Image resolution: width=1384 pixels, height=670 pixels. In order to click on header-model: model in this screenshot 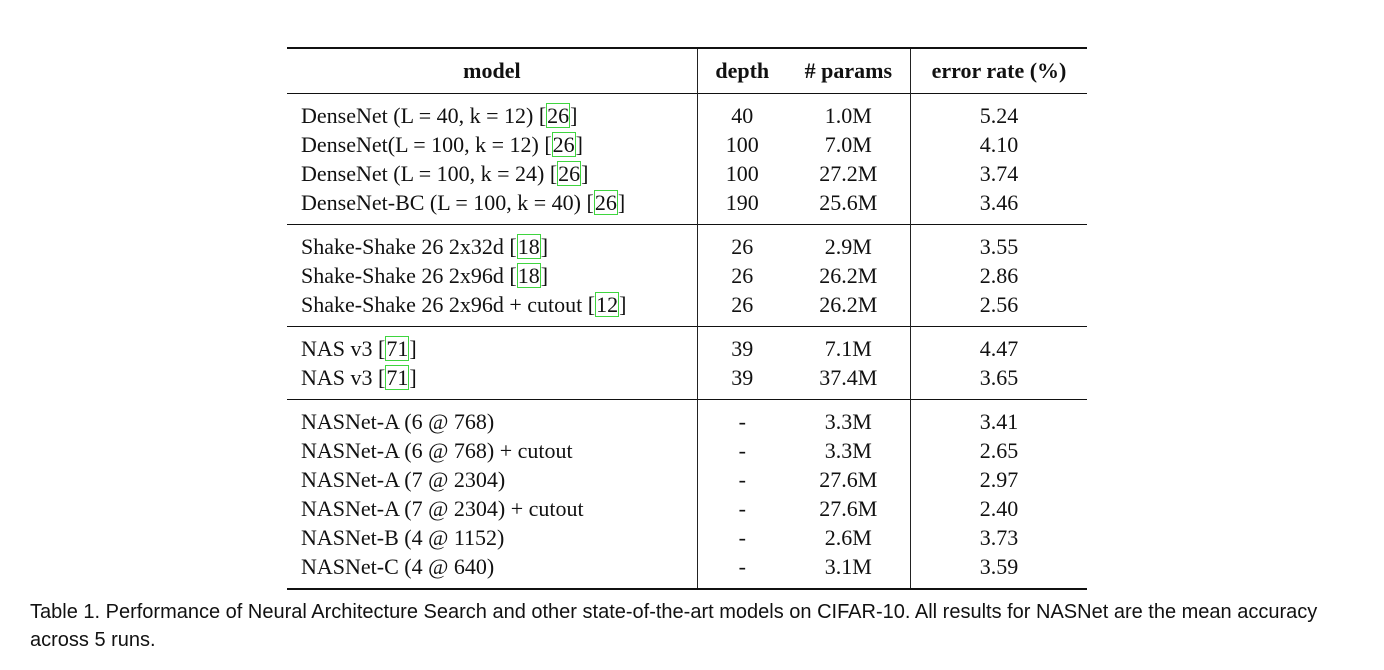, I will do `click(492, 71)`.